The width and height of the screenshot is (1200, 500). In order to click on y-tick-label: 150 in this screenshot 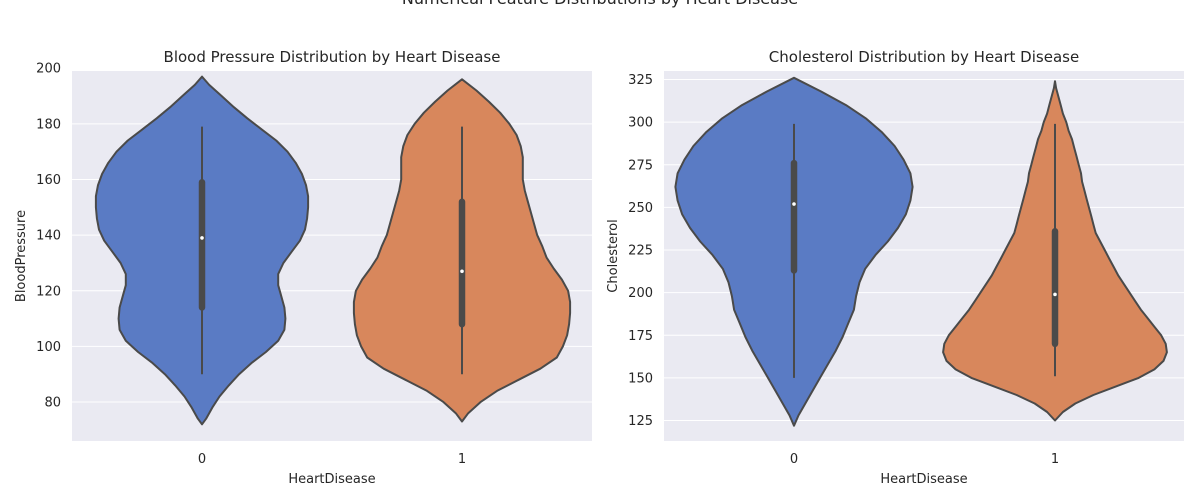, I will do `click(640, 378)`.